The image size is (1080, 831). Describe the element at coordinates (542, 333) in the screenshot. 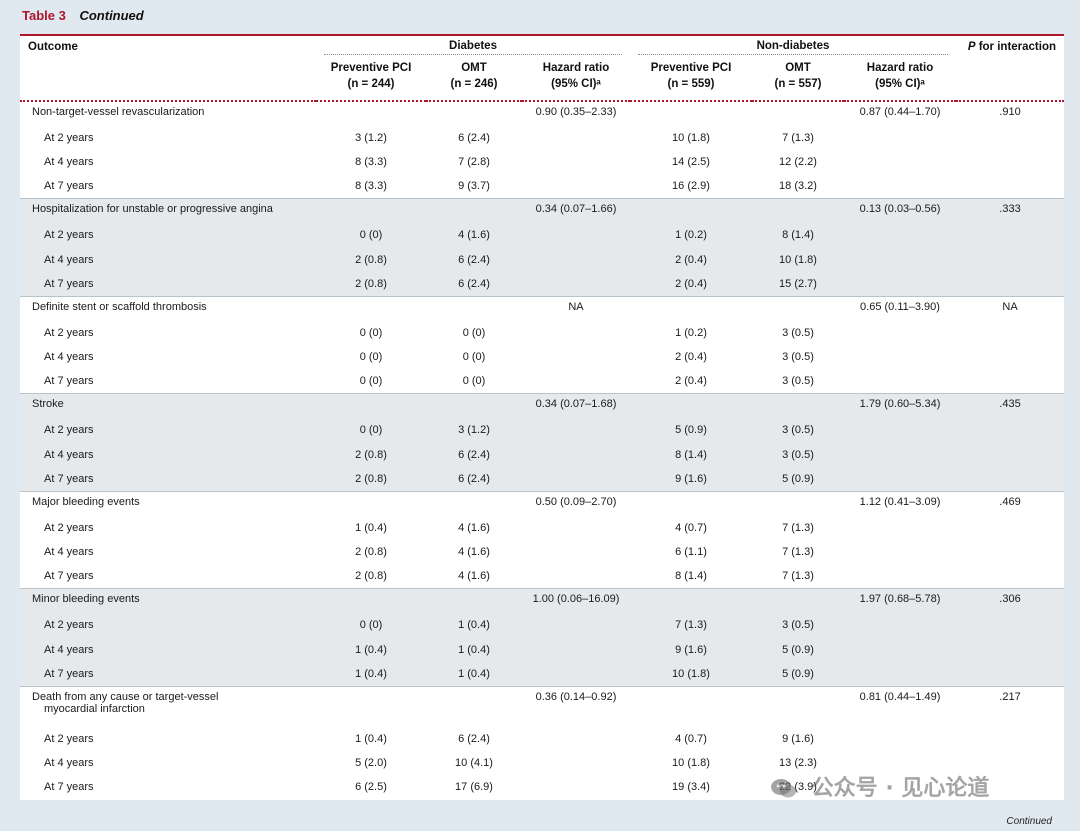

I see `year-row: At 2 years 0 (0) 0 (0) 1 (0.2) 3 (0.5)` at that location.